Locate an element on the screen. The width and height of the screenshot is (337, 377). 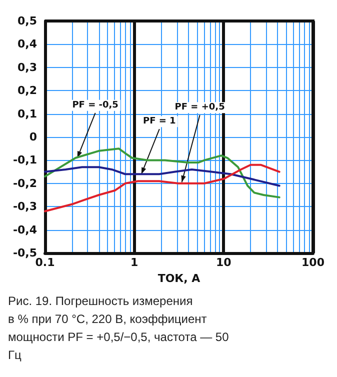
y-tick-label: -0,5 is located at coordinates (24, 253).